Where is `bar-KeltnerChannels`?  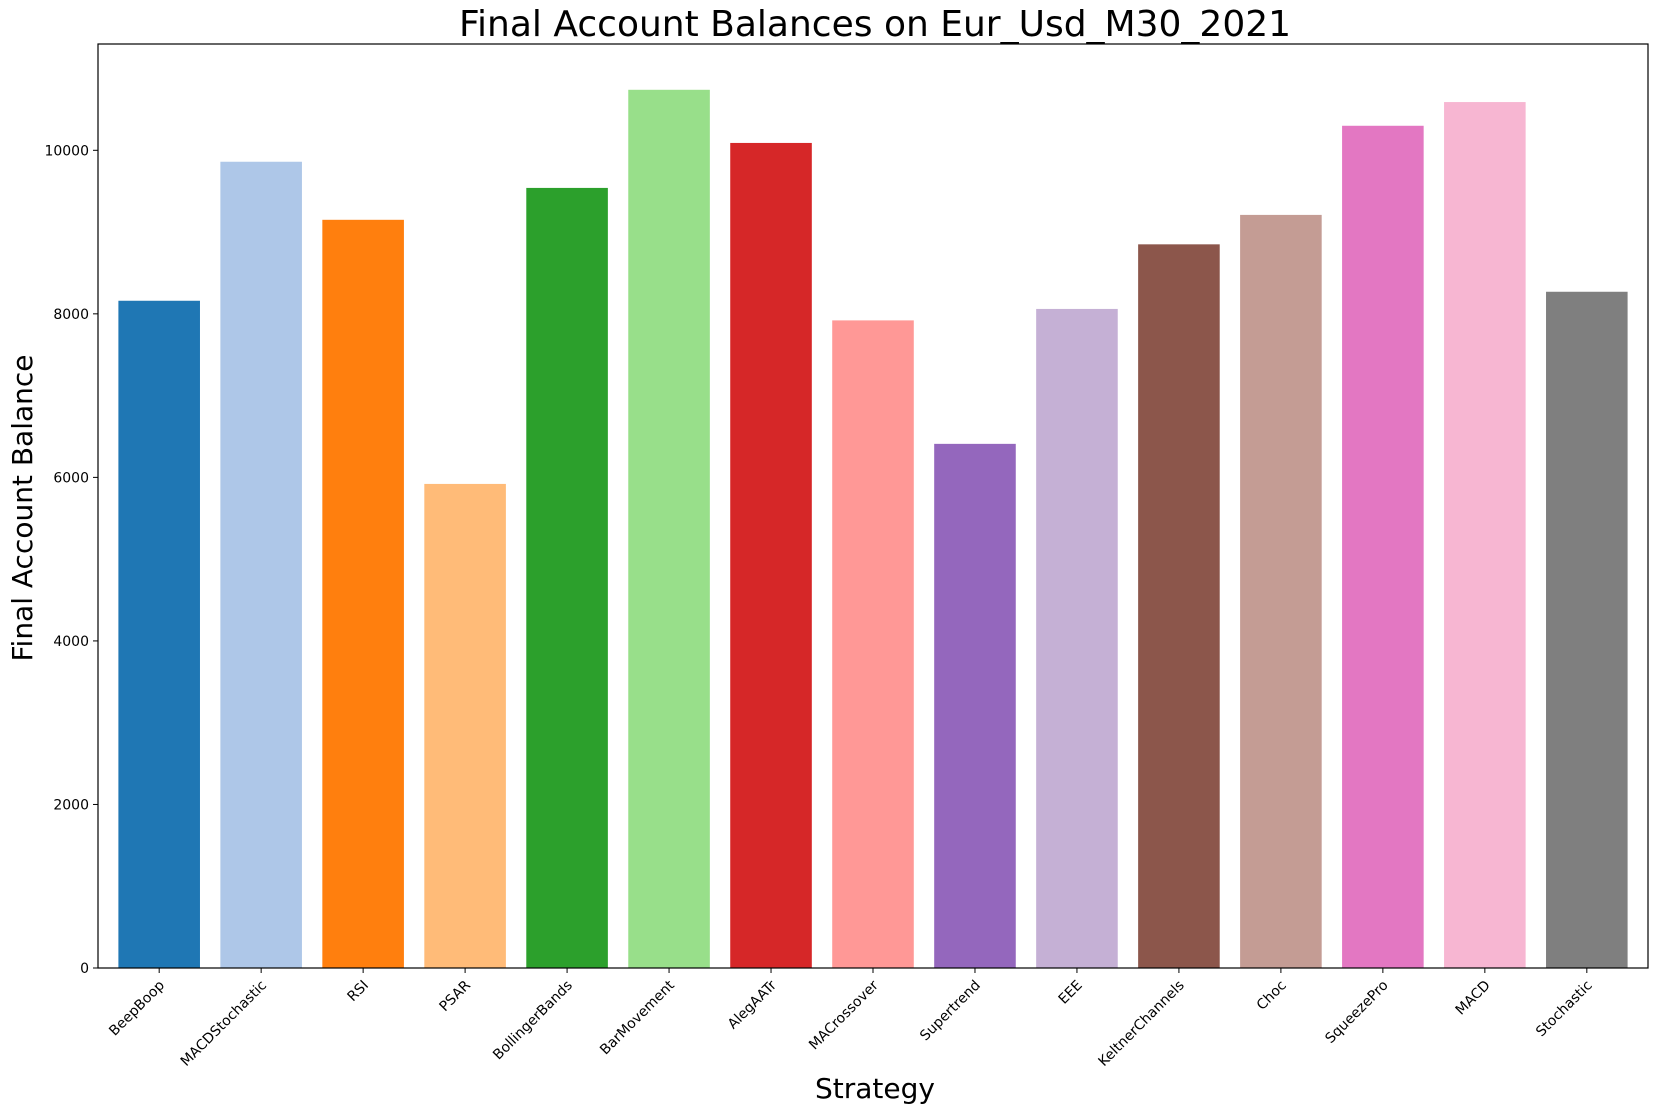
bar-KeltnerChannels is located at coordinates (1179, 606).